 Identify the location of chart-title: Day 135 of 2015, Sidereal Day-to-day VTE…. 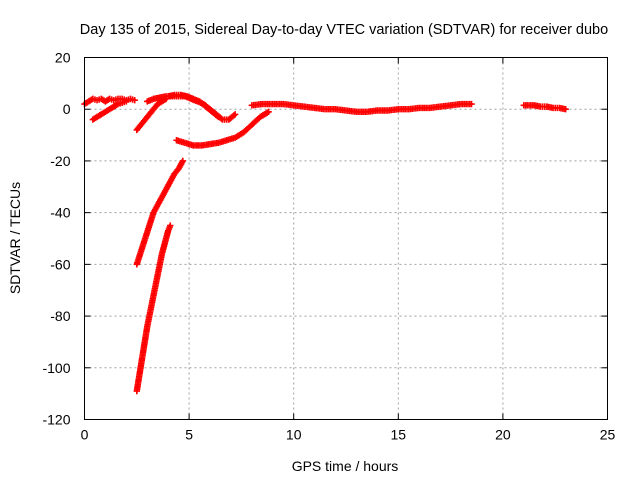
(344, 30).